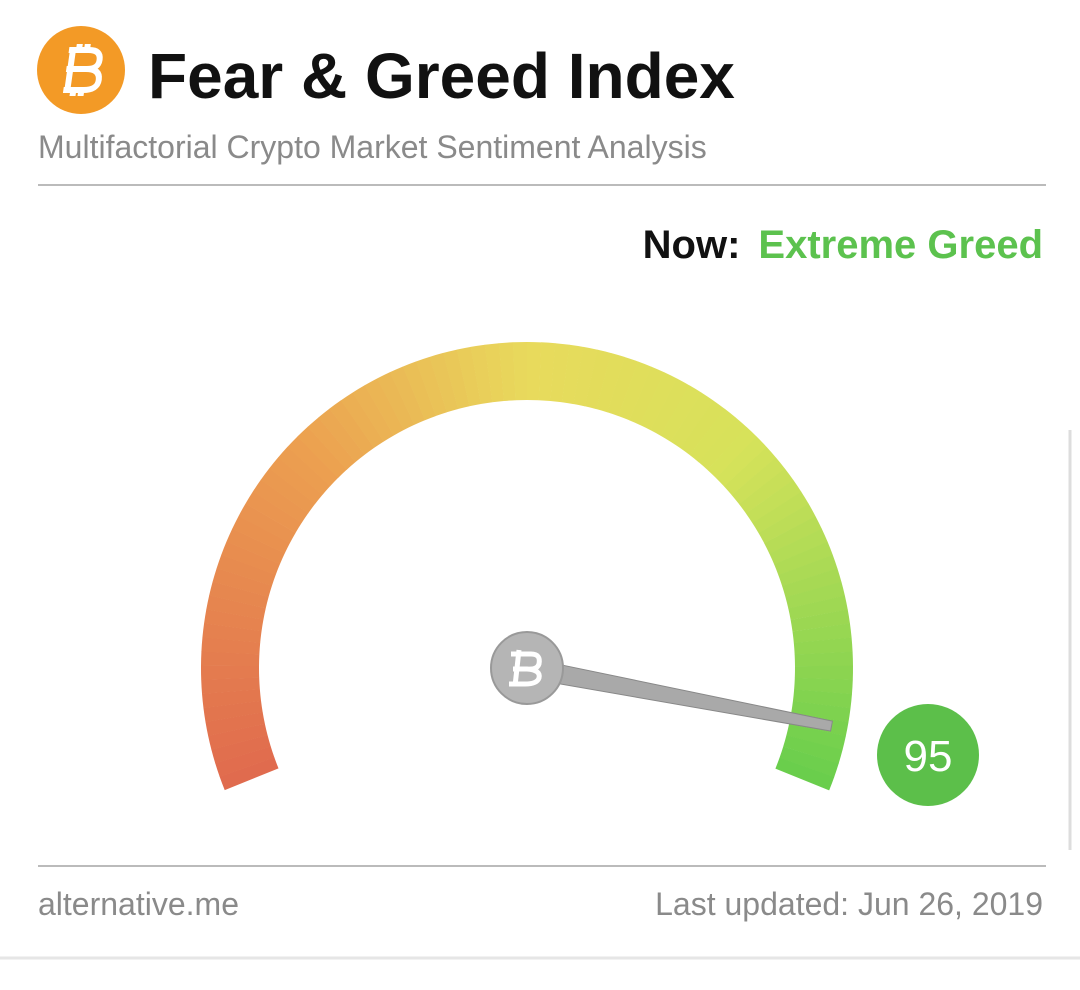 The height and width of the screenshot is (990, 1080). I want to click on title: Fear & Greed Index, so click(441, 76).